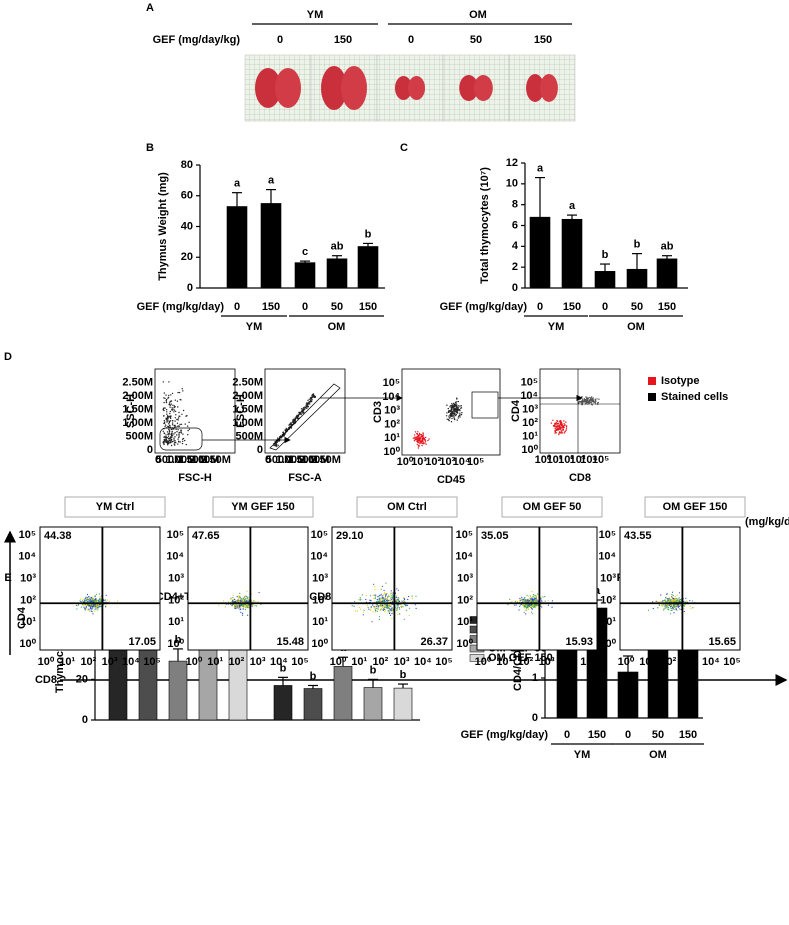  I want to click on gating-tick: 10¹, so click(392, 438).